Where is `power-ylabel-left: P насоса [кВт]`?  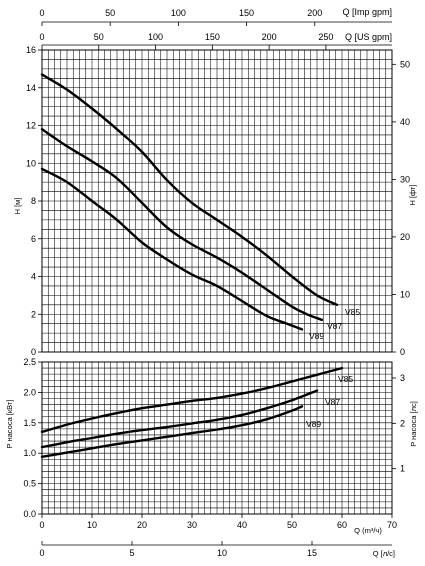 power-ylabel-left: P насоса [кВт] is located at coordinates (9, 424).